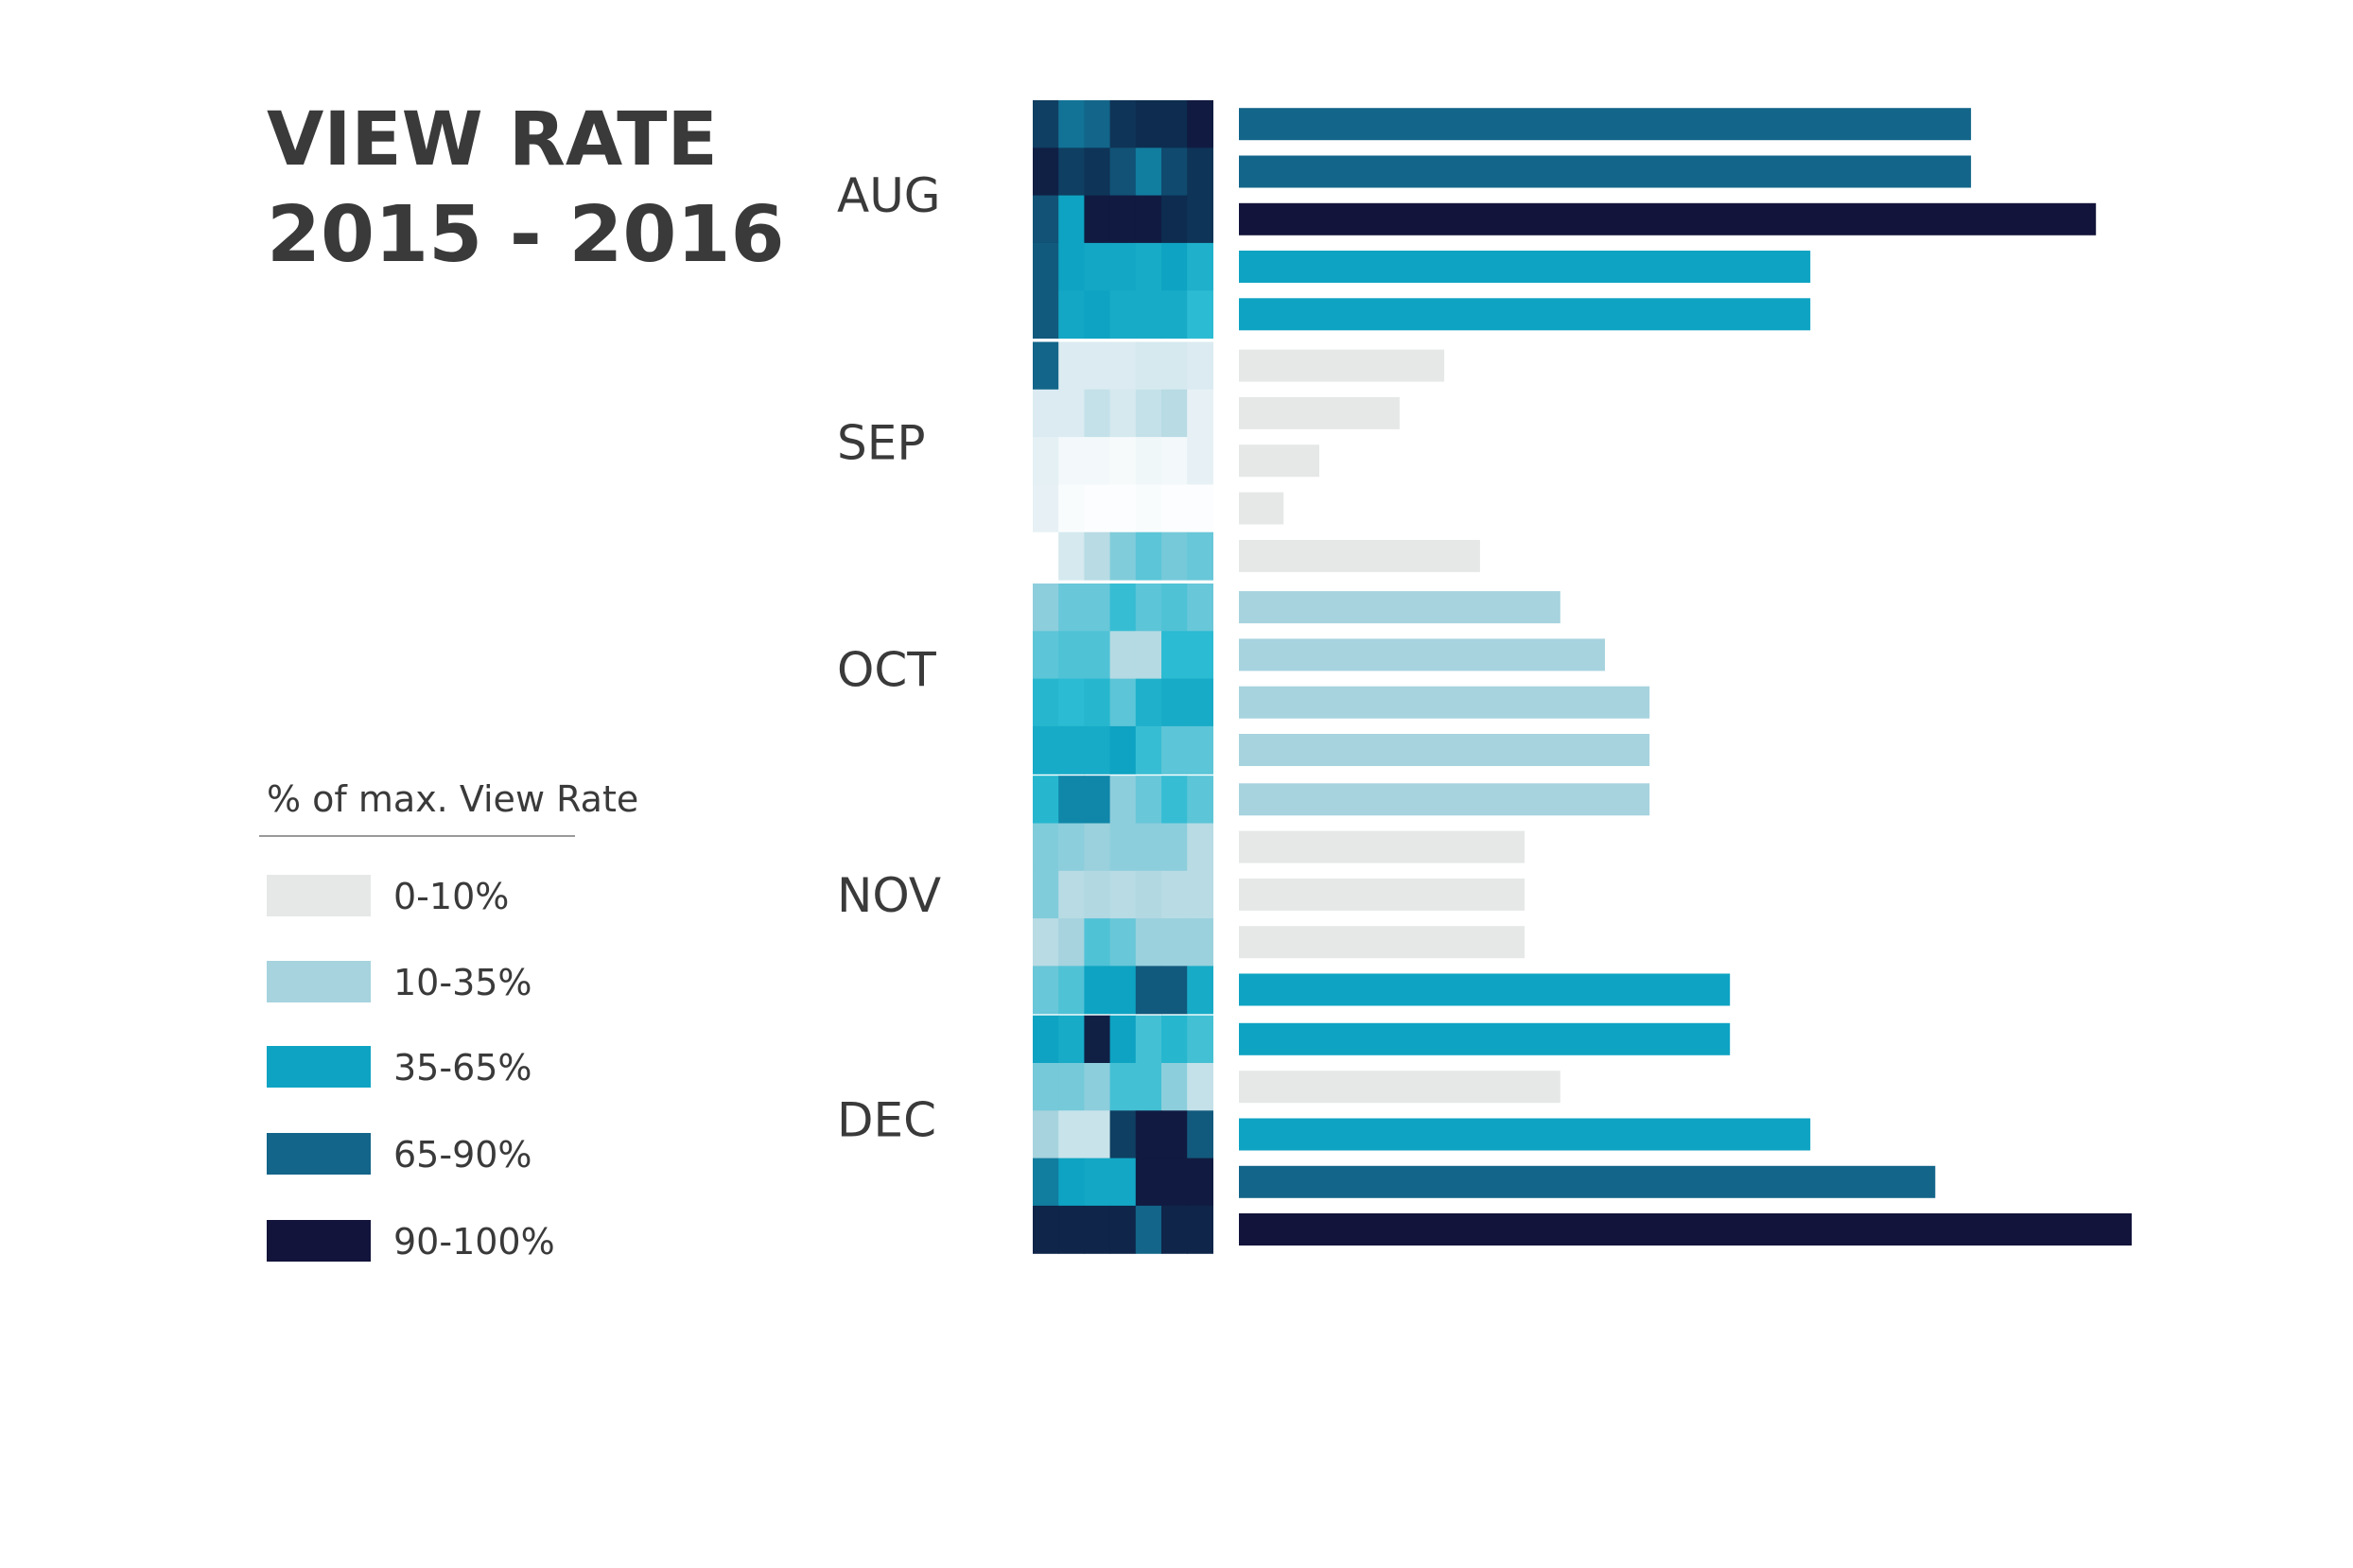  Describe the element at coordinates (462, 1155) in the screenshot. I see `legend-label: 65-90%` at that location.